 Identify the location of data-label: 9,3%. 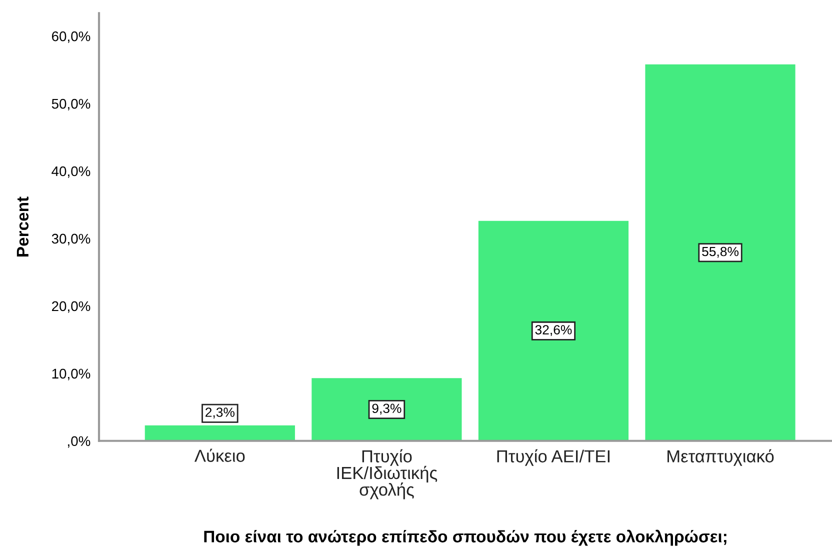
(387, 409).